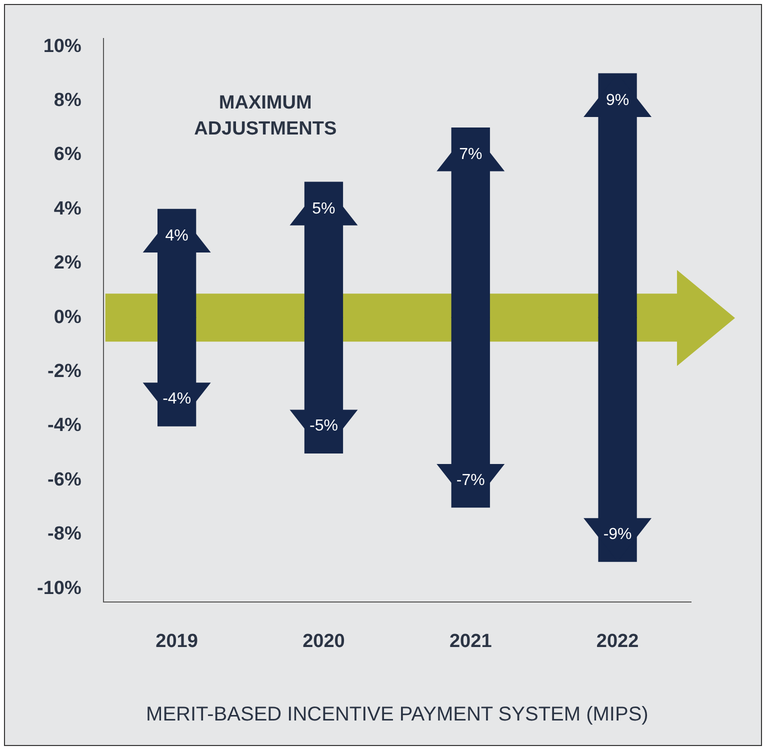  I want to click on data-label: -4%, so click(177, 399).